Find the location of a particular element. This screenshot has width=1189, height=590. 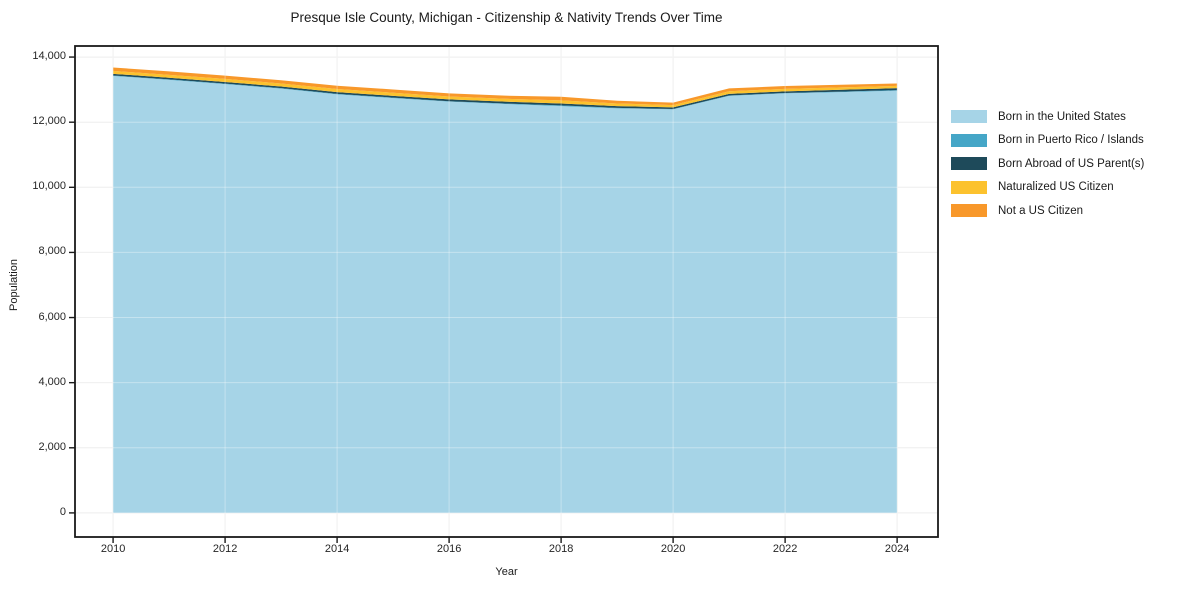

y-tick-label: 8,000 is located at coordinates (52, 251).